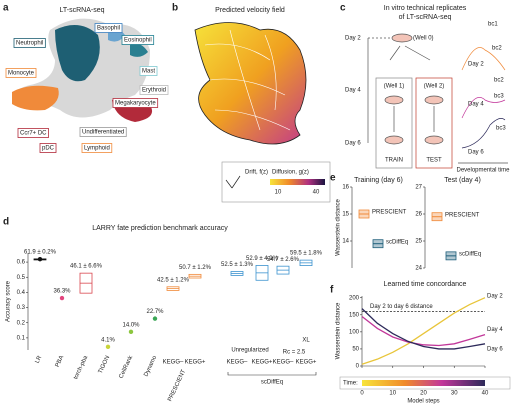 The image size is (512, 405). Describe the element at coordinates (485, 394) in the screenshot. I see `x-tick-label: 40` at that location.